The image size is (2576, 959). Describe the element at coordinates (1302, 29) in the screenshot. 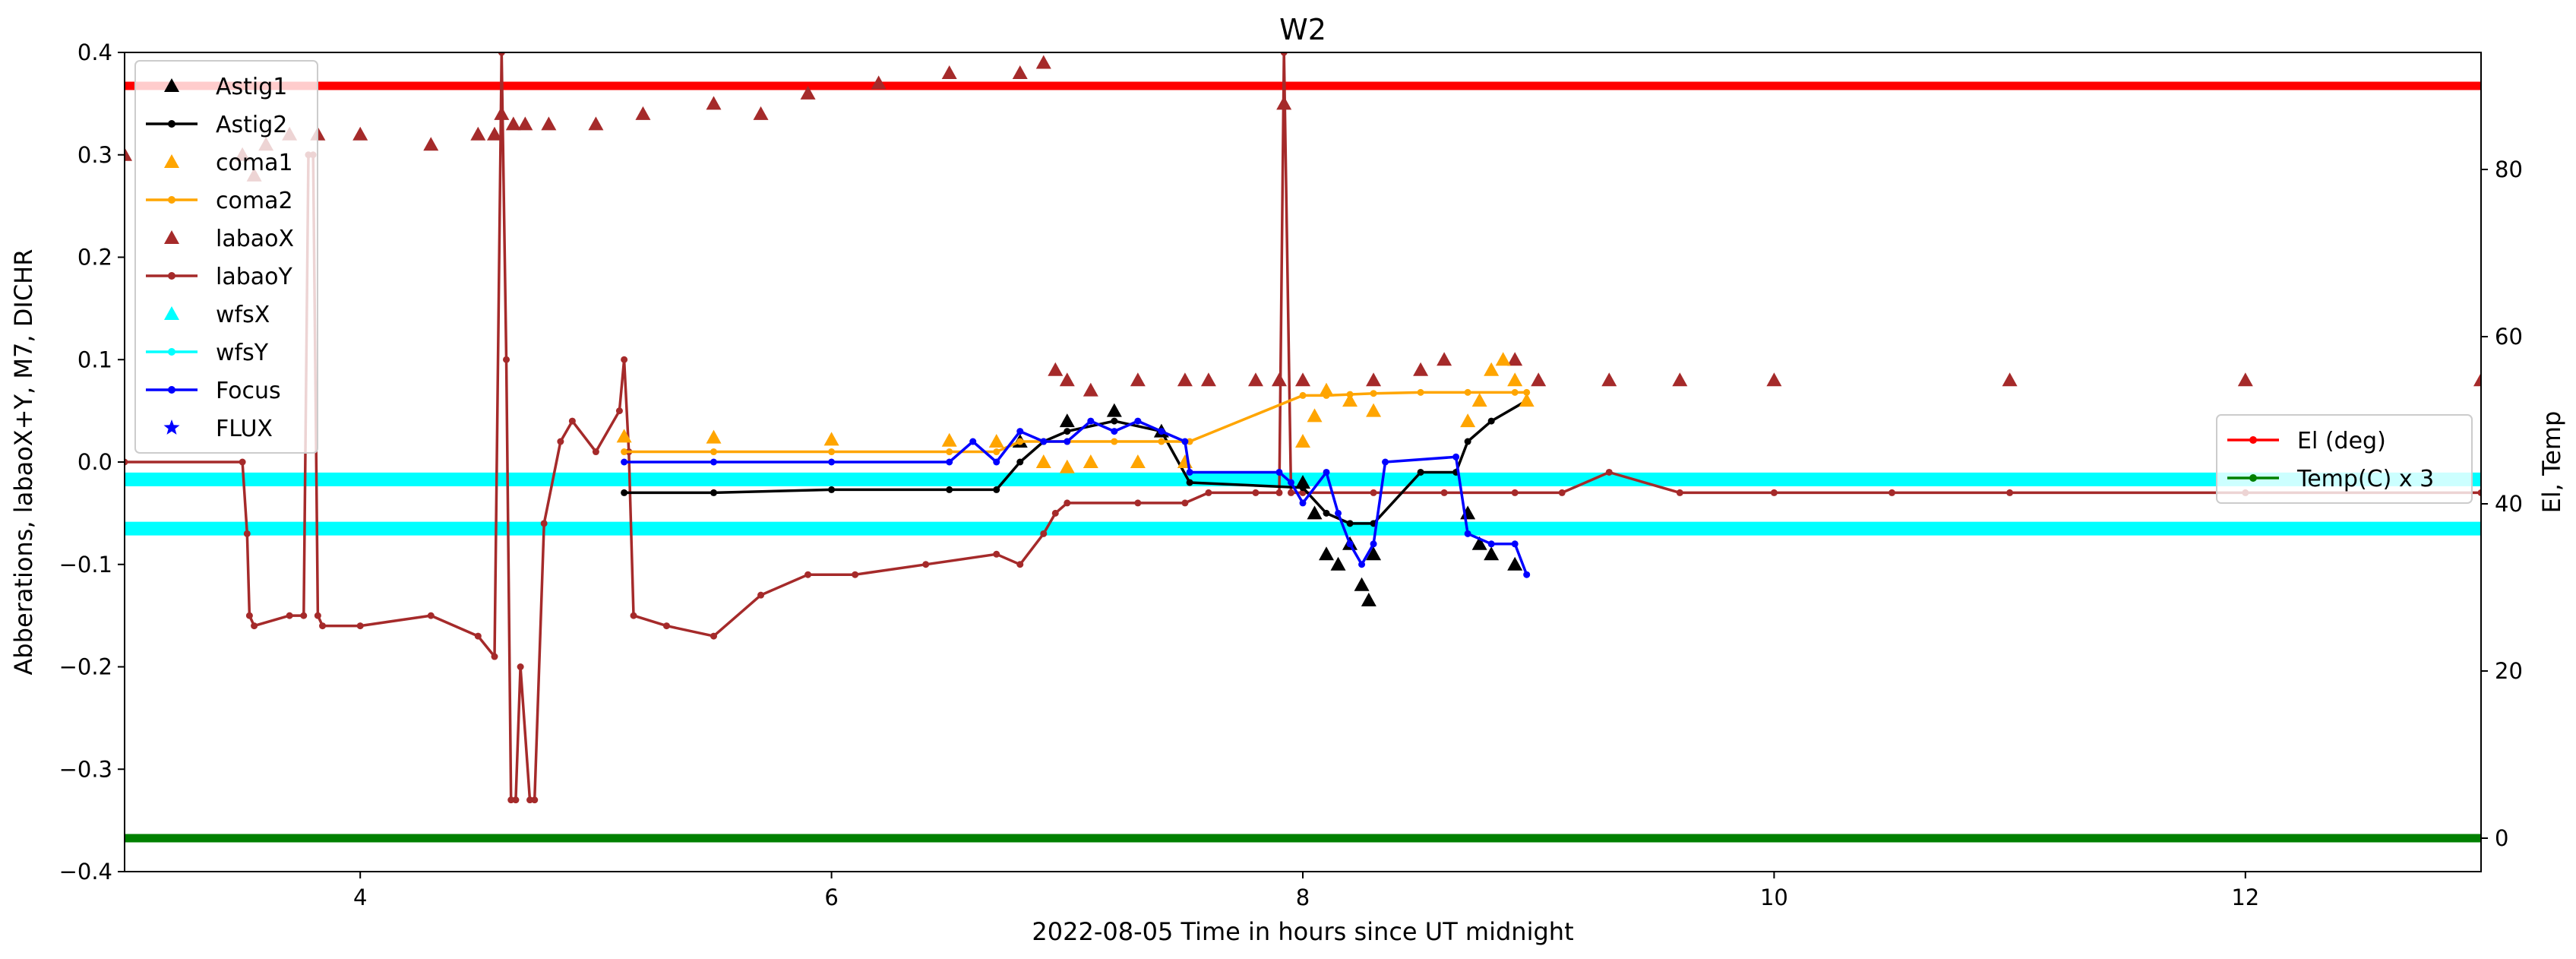

I see `chart-title: W2` at that location.